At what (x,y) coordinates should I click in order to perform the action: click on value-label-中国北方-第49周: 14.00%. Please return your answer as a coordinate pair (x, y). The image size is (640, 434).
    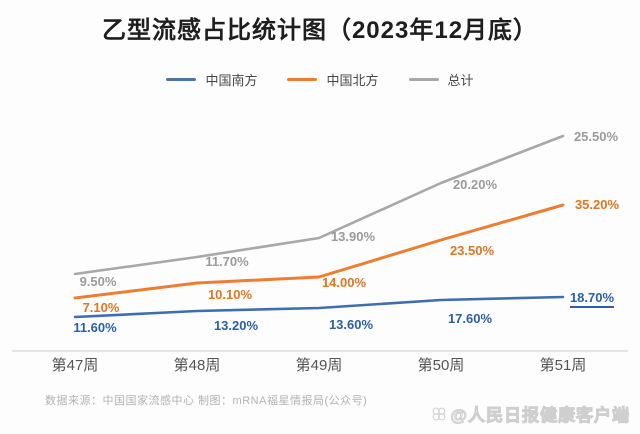
    Looking at the image, I should click on (344, 282).